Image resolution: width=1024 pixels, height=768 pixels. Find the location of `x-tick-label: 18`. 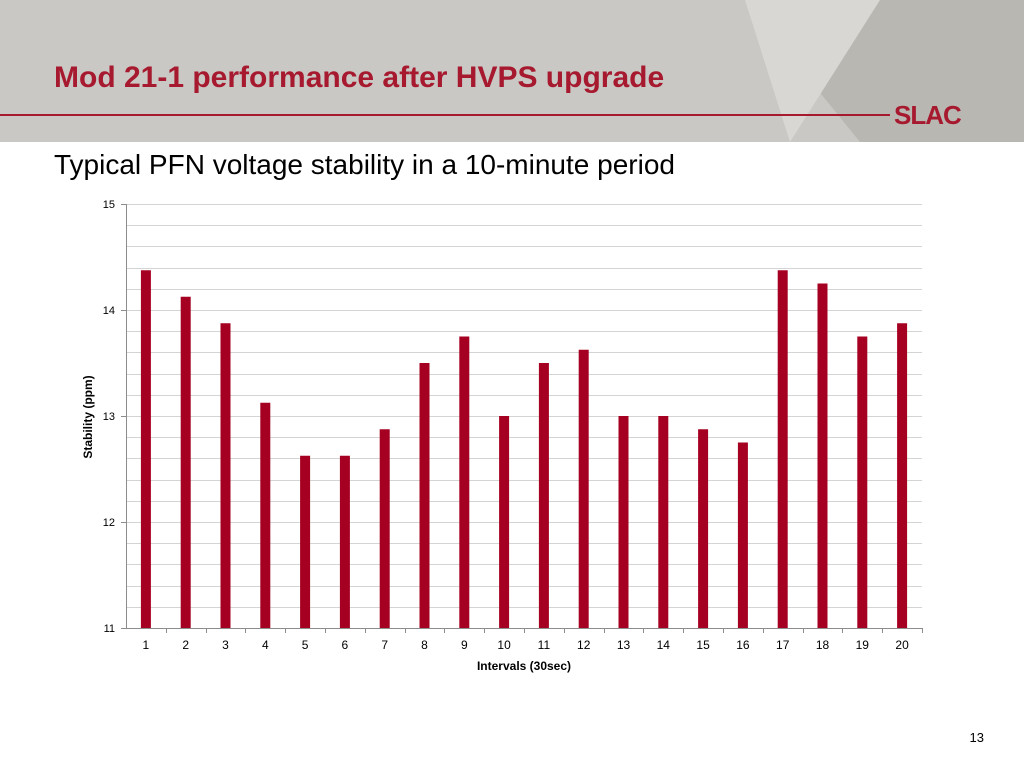

x-tick-label: 18 is located at coordinates (823, 645).